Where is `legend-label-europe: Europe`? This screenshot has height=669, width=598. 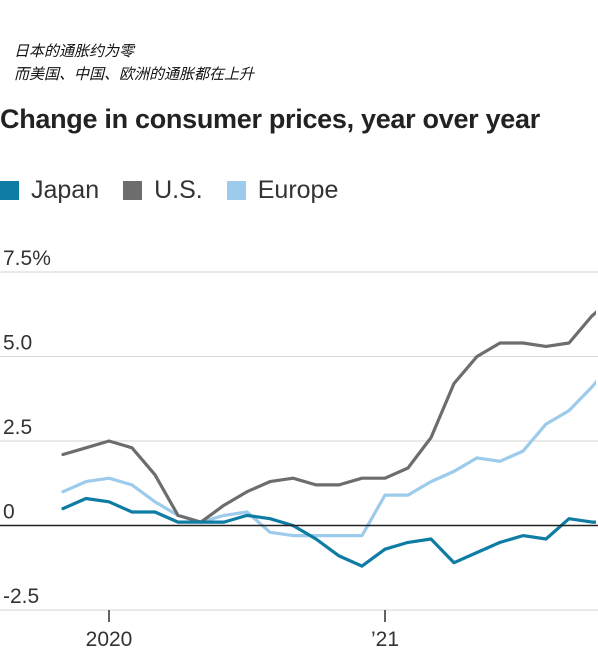 legend-label-europe: Europe is located at coordinates (298, 189).